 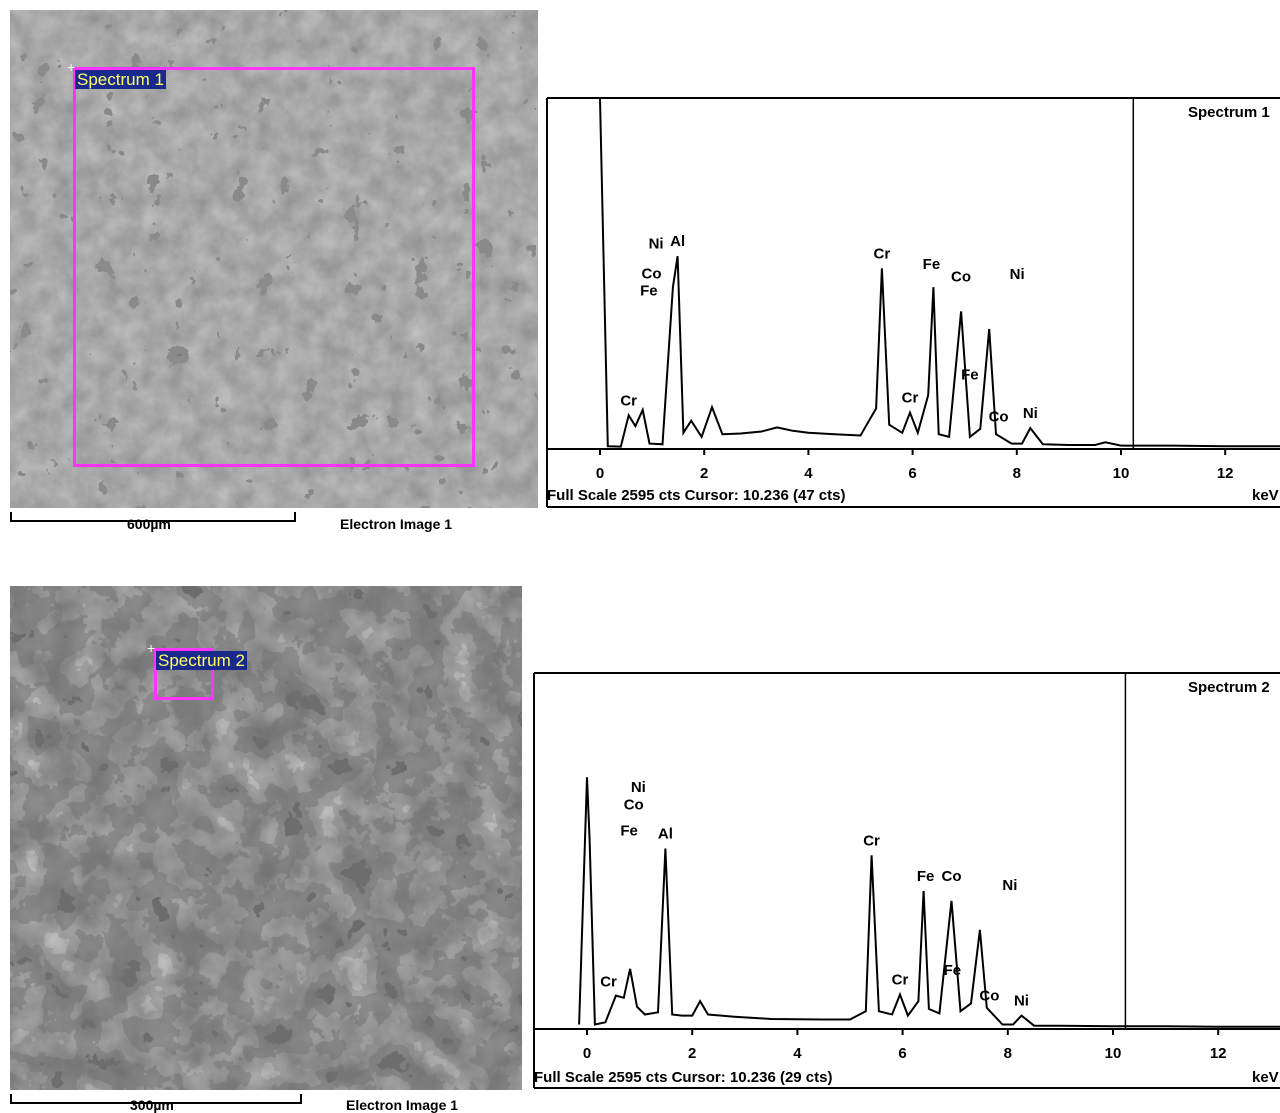 What do you see at coordinates (929, 902) in the screenshot?
I see `spectrum-trace` at bounding box center [929, 902].